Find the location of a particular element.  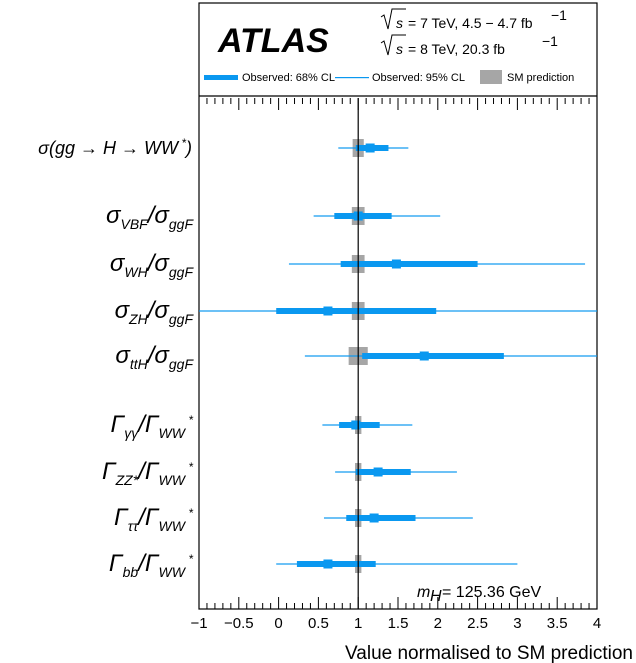

lumi-exponent-1: −1 is located at coordinates (559, 15).